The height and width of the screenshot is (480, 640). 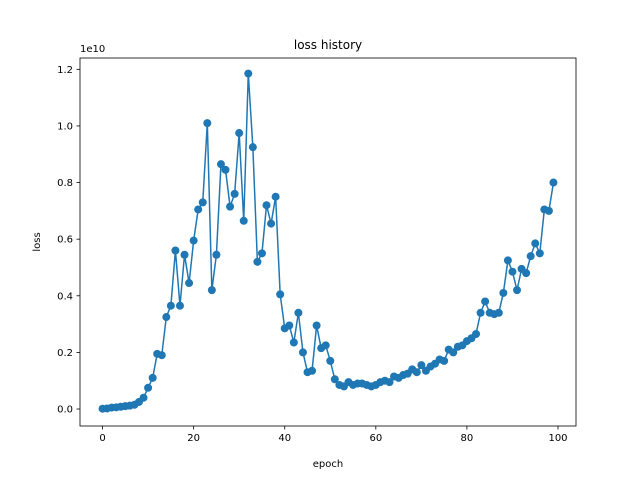 I want to click on chart-title: loss history, so click(x=328, y=45).